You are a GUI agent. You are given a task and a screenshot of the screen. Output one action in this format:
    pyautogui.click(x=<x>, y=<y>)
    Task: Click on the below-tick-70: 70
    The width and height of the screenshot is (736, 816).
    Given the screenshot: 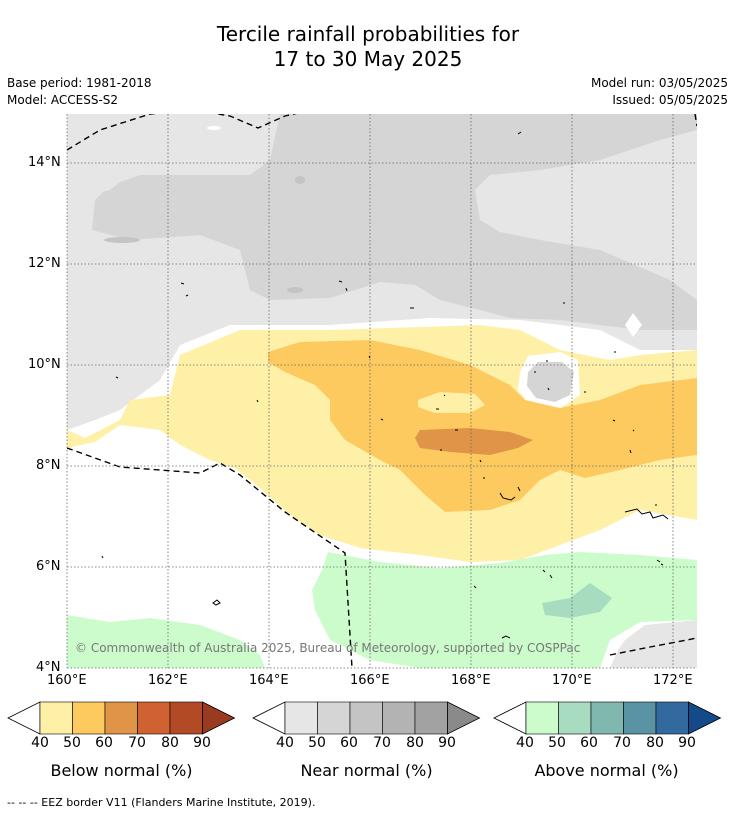 What is the action you would take?
    pyautogui.click(x=137, y=743)
    